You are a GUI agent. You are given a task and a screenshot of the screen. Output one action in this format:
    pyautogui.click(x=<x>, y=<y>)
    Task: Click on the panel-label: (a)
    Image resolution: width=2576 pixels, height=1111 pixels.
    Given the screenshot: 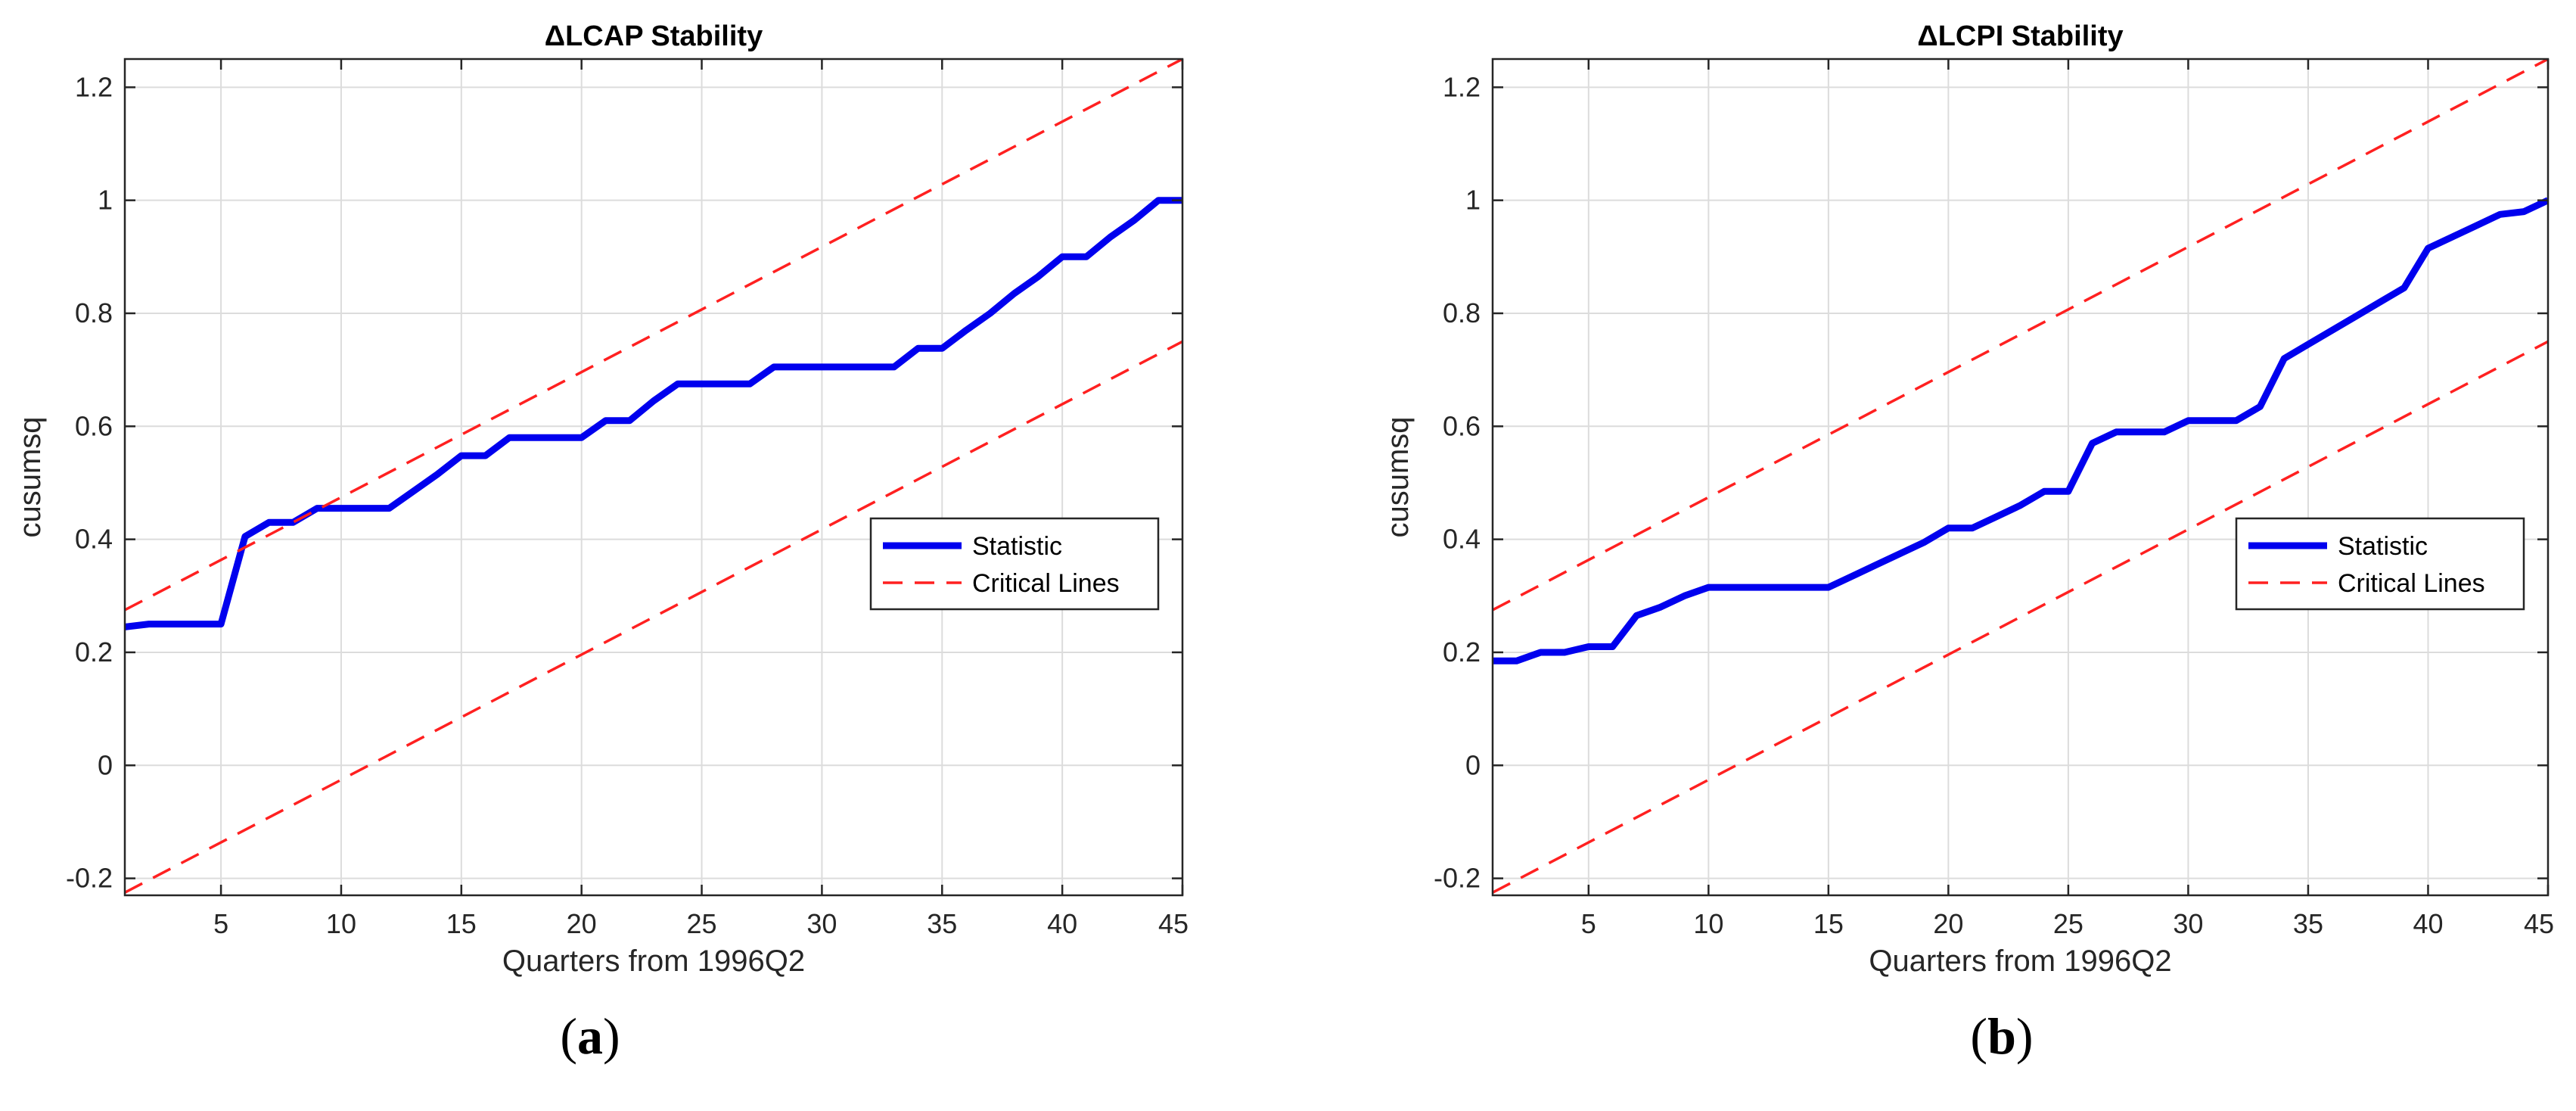 What is the action you would take?
    pyautogui.click(x=590, y=1036)
    